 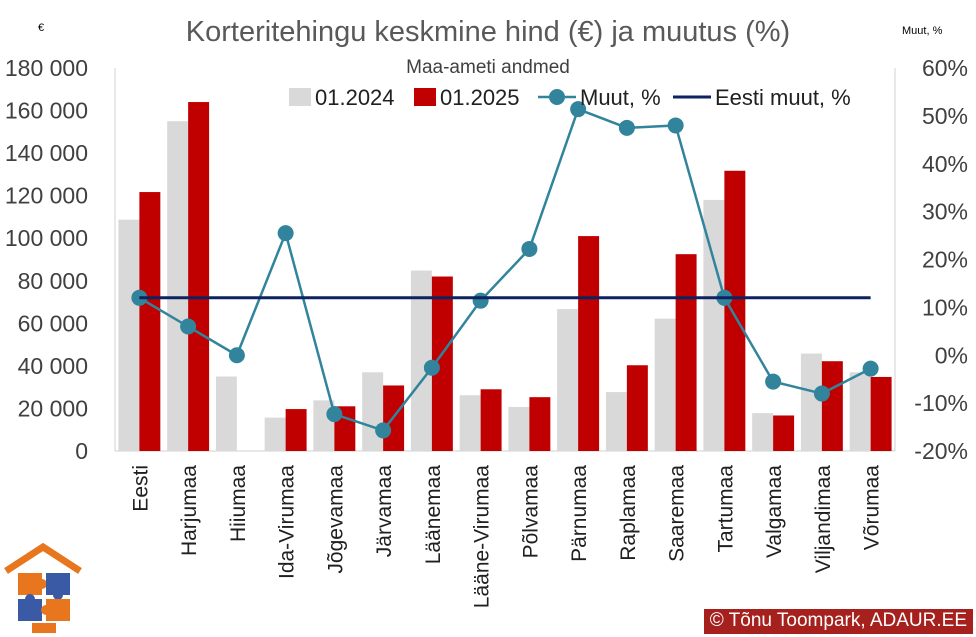 What do you see at coordinates (300, 97) in the screenshot?
I see `legend-swatch-01.2024` at bounding box center [300, 97].